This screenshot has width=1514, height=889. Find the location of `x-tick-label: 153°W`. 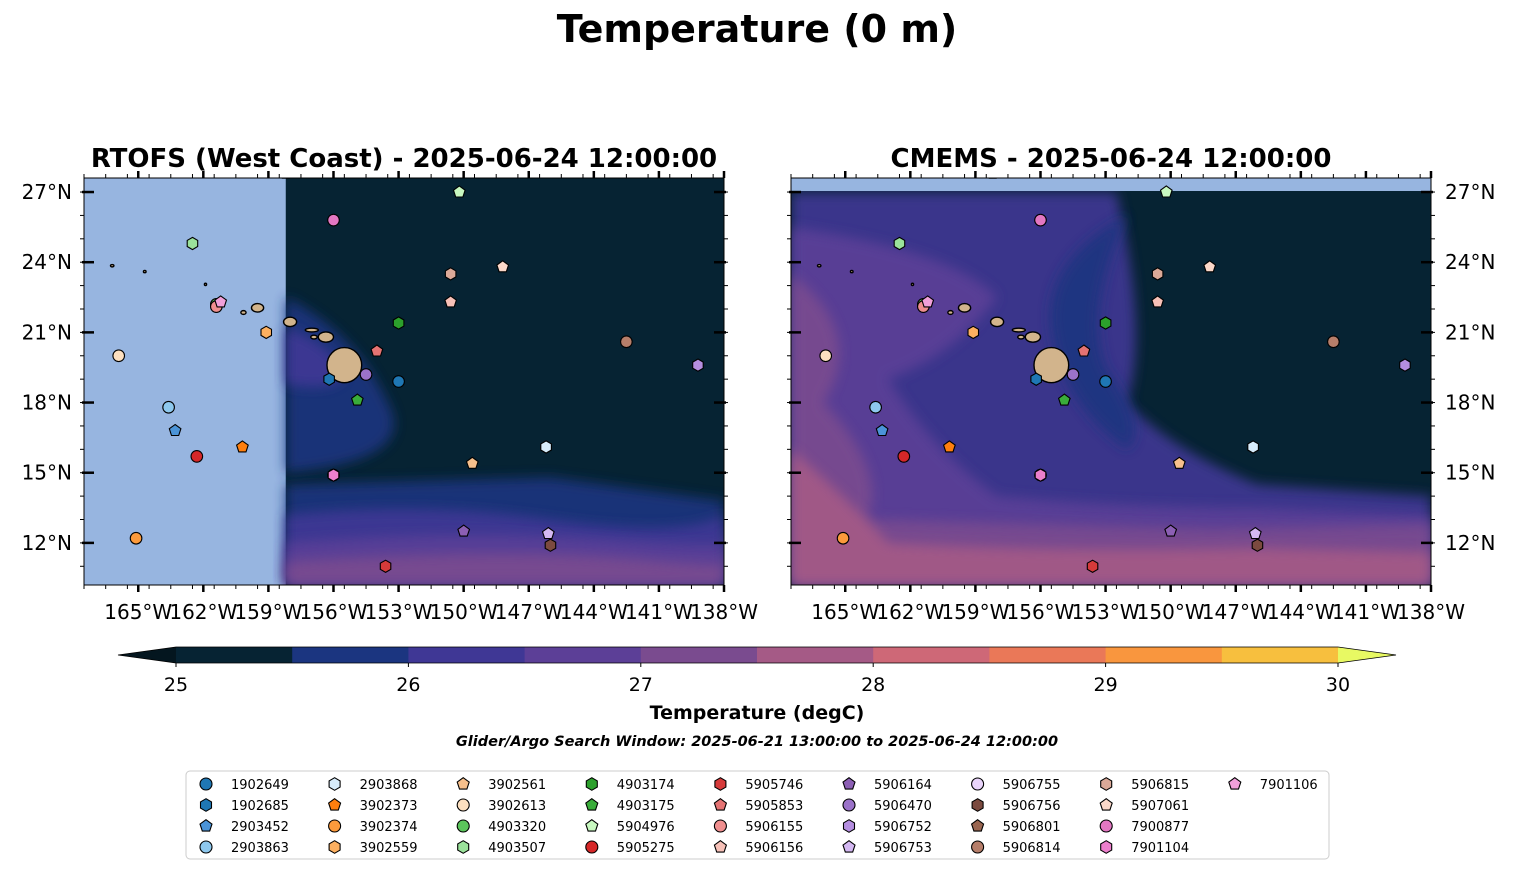

x-tick-label: 153°W is located at coordinates (399, 612).